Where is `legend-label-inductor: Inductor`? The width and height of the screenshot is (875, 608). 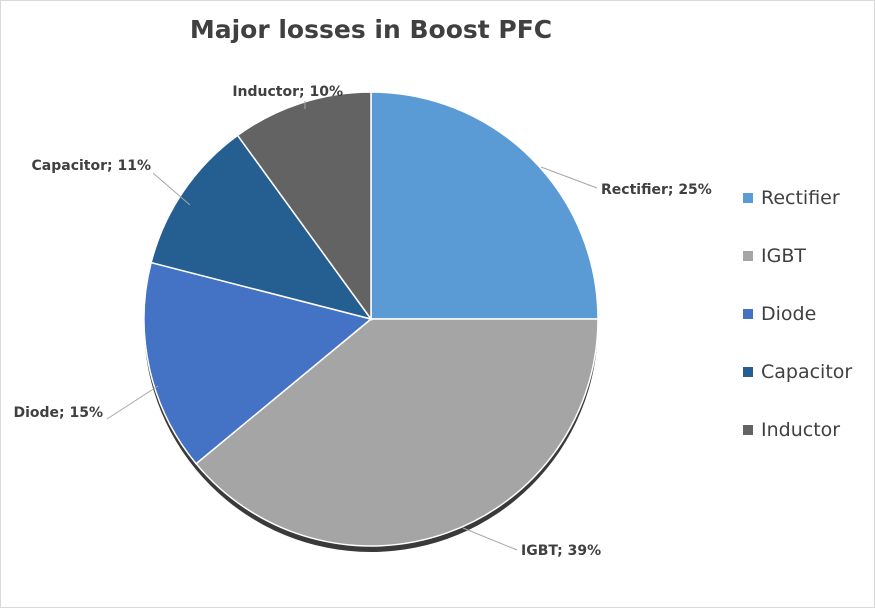 legend-label-inductor: Inductor is located at coordinates (801, 429).